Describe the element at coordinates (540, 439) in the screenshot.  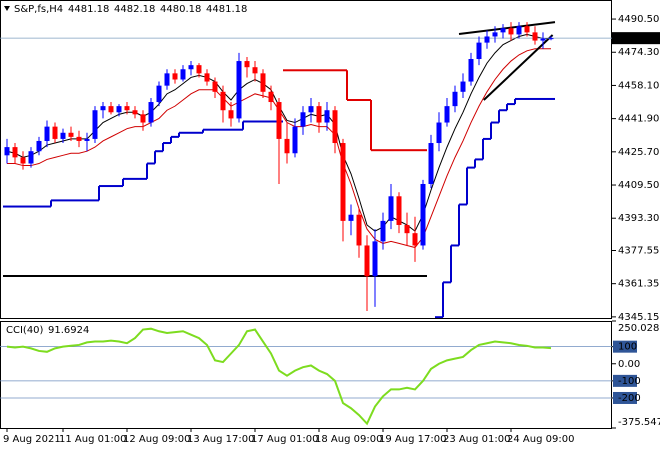
I see `x-tick-label: 24 Aug 09:00` at that location.